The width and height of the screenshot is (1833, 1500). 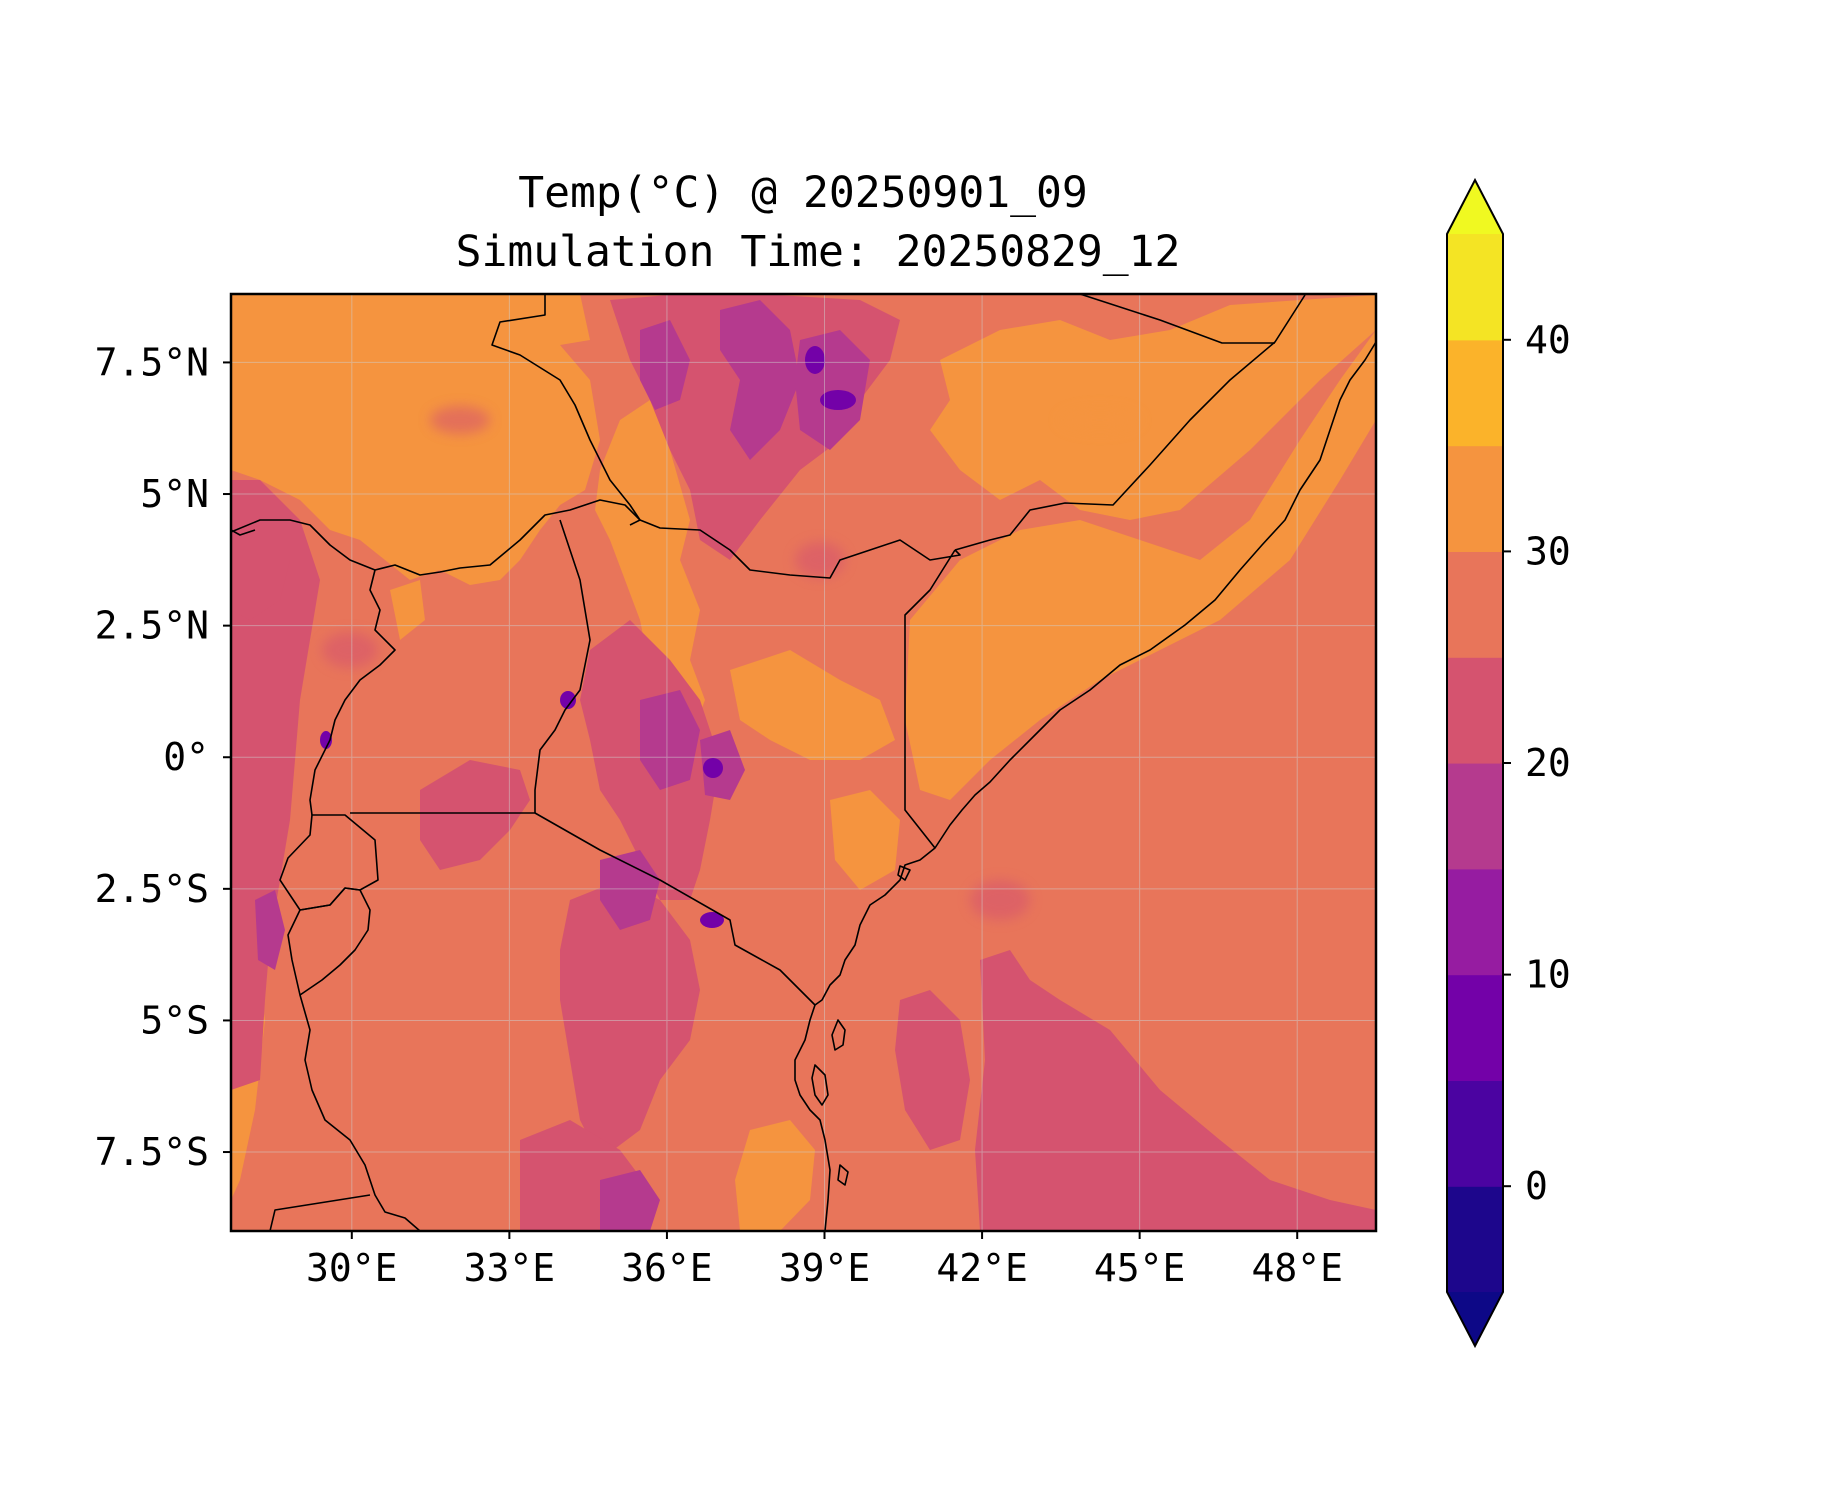 I want to click on border-south-sudan-ethiopia, so click(x=566, y=410).